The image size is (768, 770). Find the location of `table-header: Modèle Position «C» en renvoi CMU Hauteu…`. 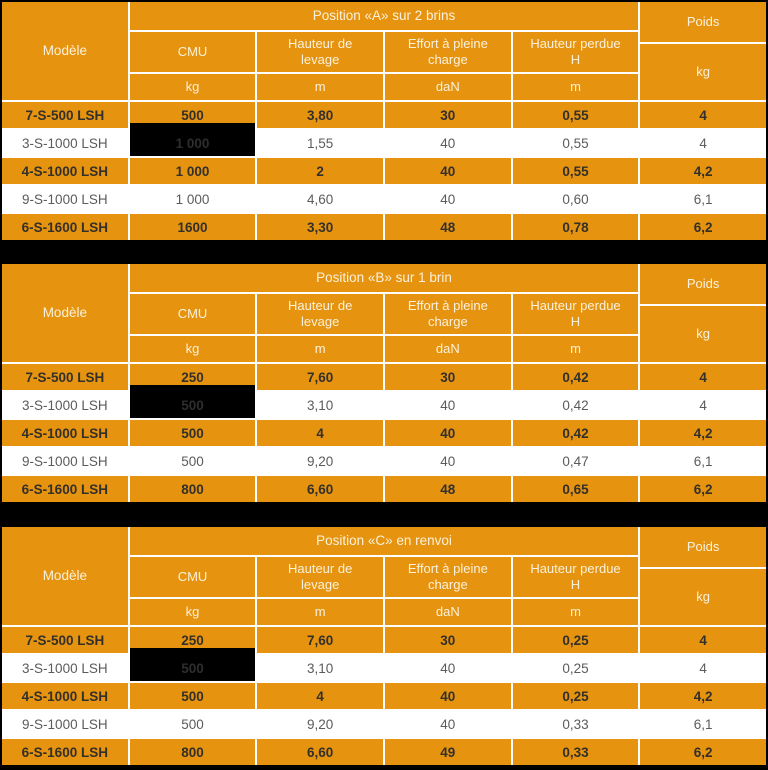

table-header: Modèle Position «C» en renvoi CMU Hauteu… is located at coordinates (384, 576).